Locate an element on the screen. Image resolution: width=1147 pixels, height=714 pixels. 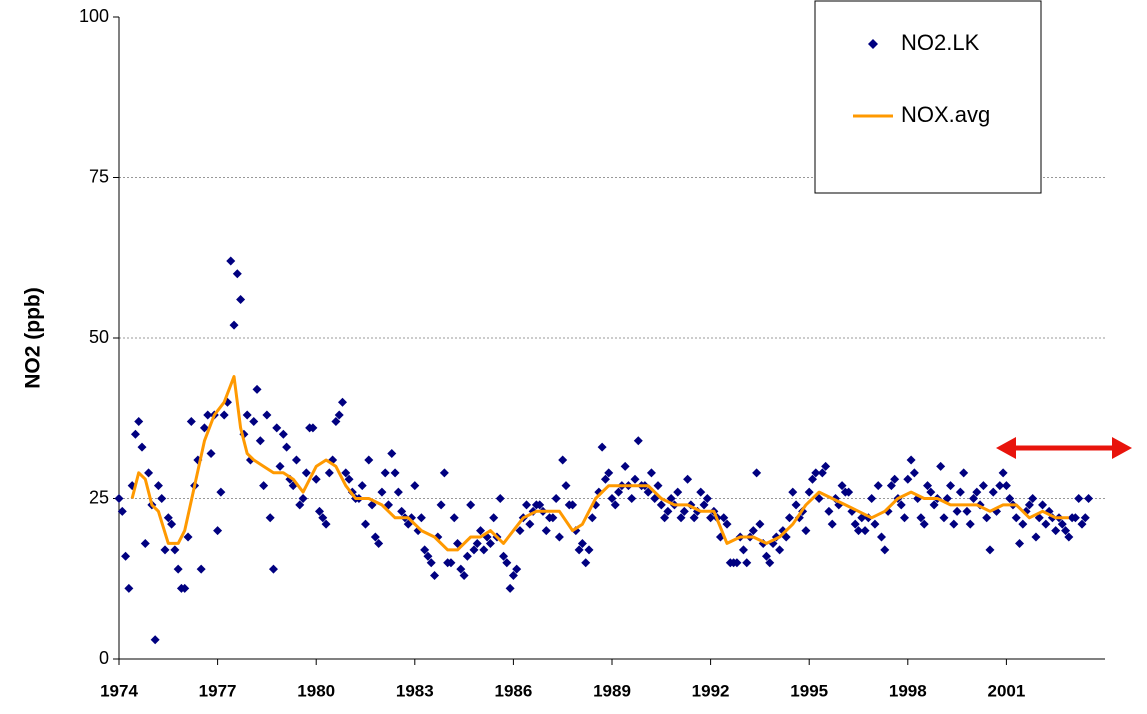
annotation-arrow is located at coordinates (1064, 448).